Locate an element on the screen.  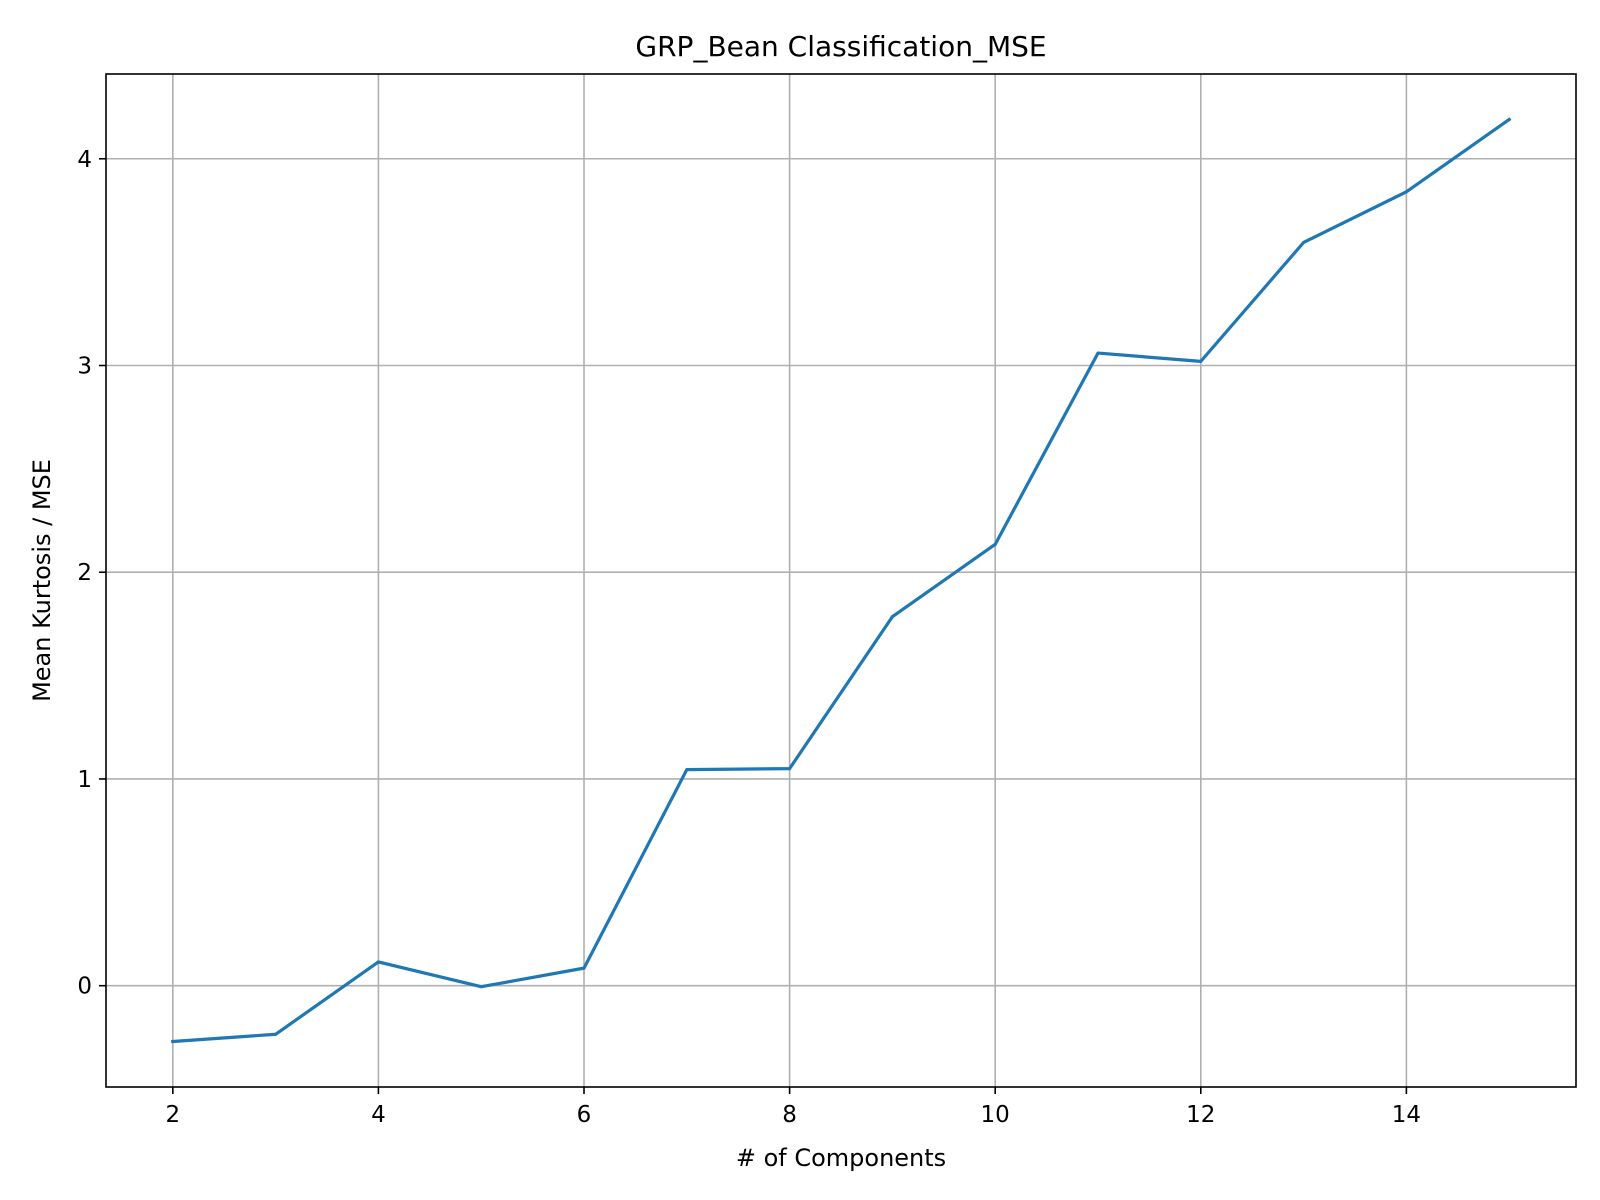
x-axis-label: # of Components is located at coordinates (841, 1158).